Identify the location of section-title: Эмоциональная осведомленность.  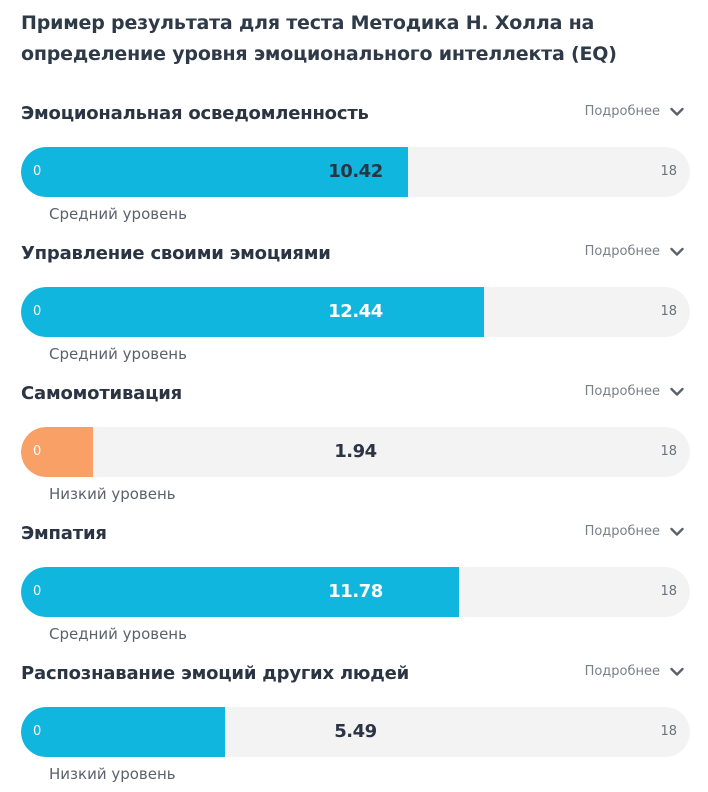
(195, 113).